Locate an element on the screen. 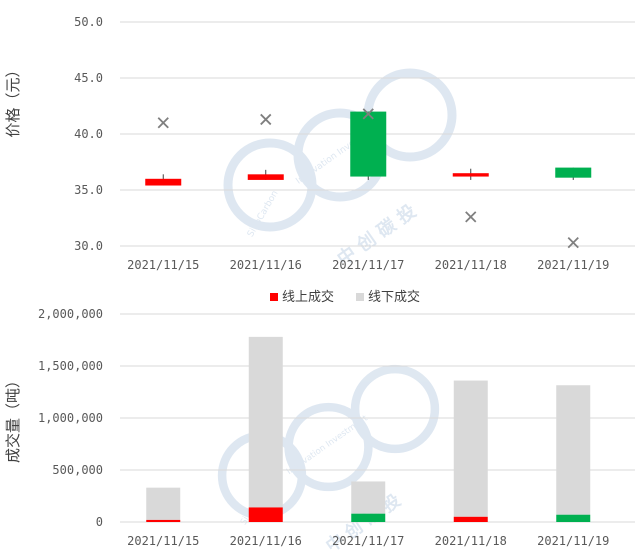 The image size is (643, 553). price-x-tick-label: 2021/11/17 is located at coordinates (368, 265).